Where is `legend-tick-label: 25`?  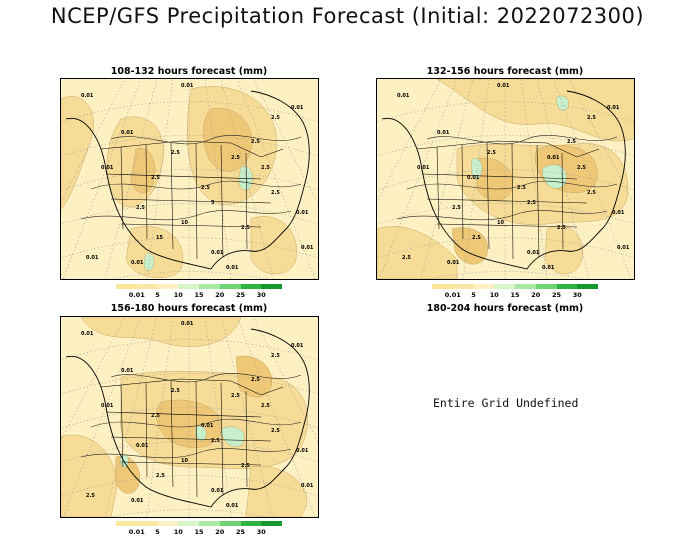 legend-tick-label: 25 is located at coordinates (240, 532).